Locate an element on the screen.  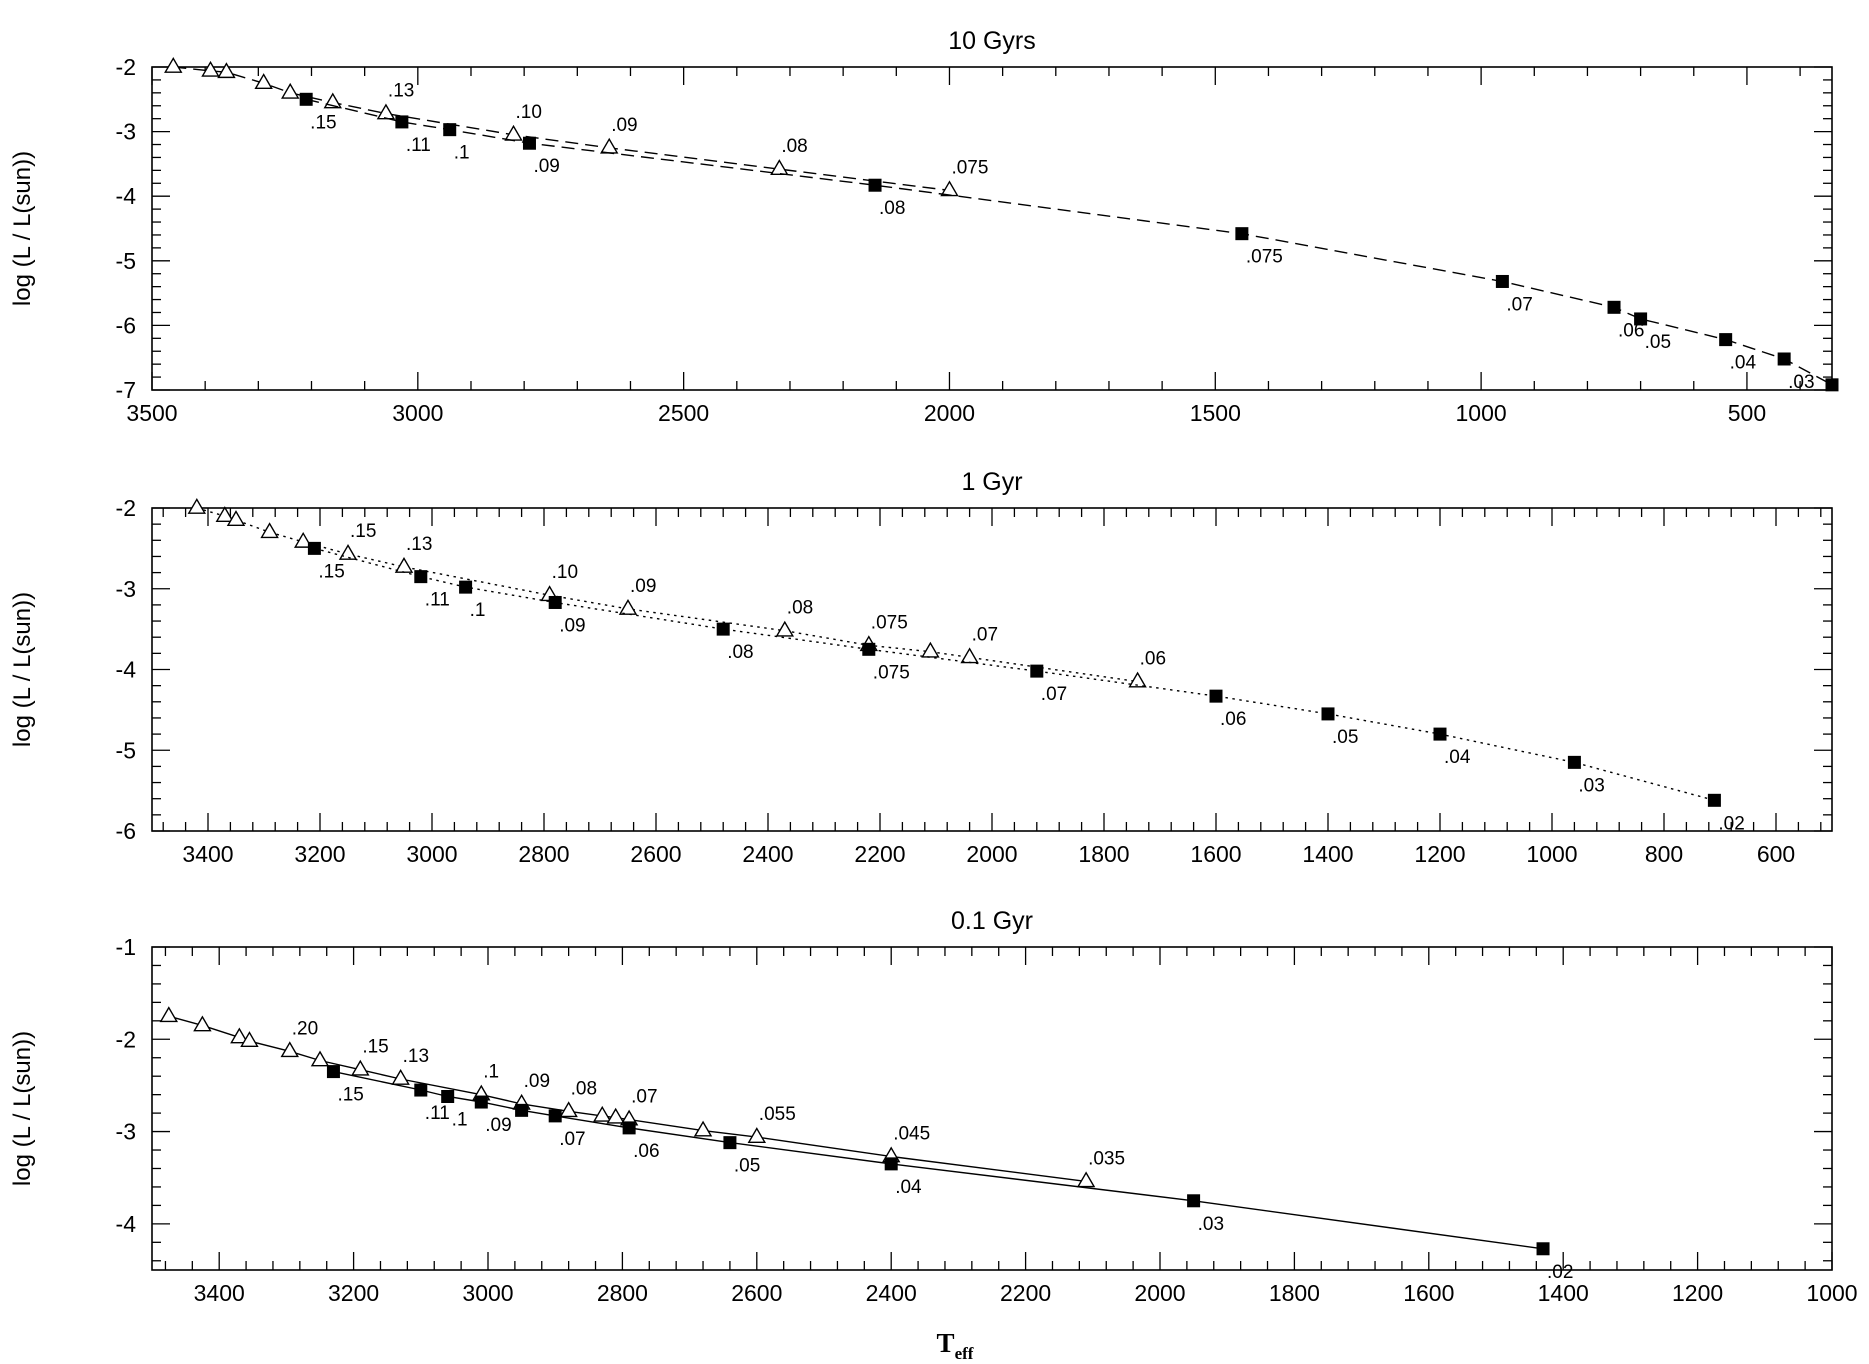
y-tick-label: -7 is located at coordinates (126, 390).